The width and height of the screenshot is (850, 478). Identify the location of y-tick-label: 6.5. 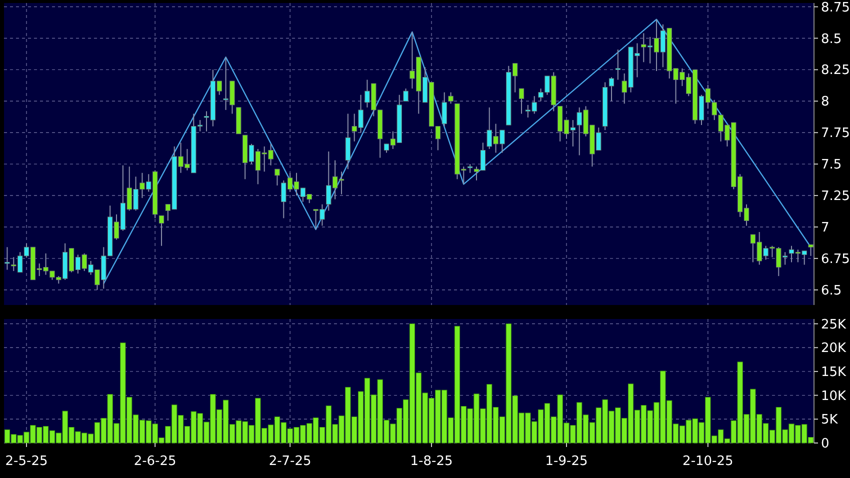
(831, 290).